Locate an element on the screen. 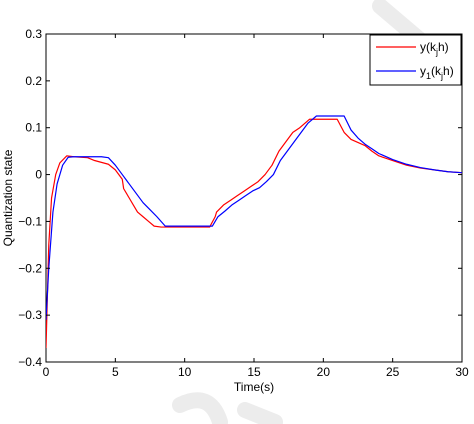 The image size is (474, 424). legend-label-y-sub: j is located at coordinates (436, 52).